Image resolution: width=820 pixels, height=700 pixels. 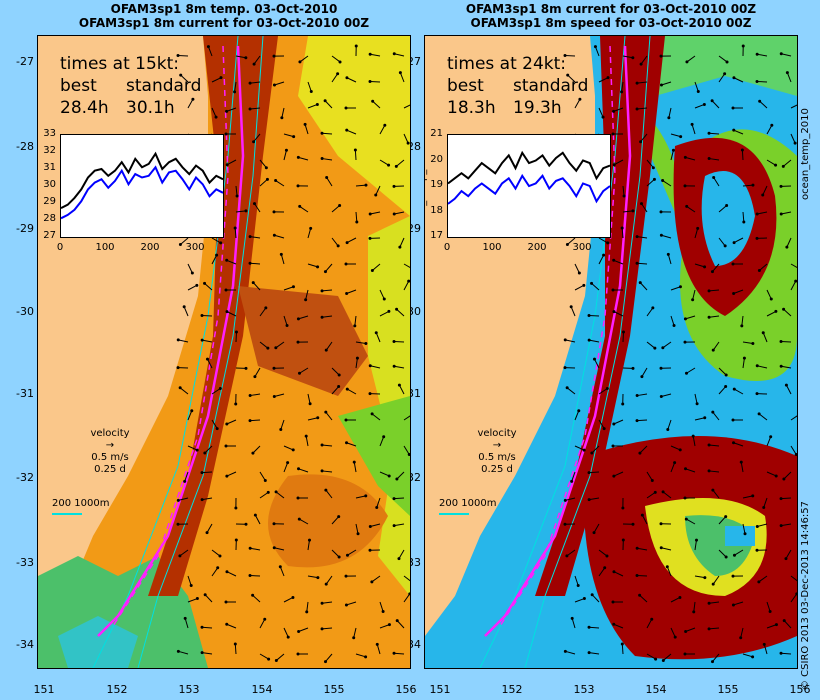 What do you see at coordinates (110, 433) in the screenshot?
I see `left-velocity-label: velocity` at bounding box center [110, 433].